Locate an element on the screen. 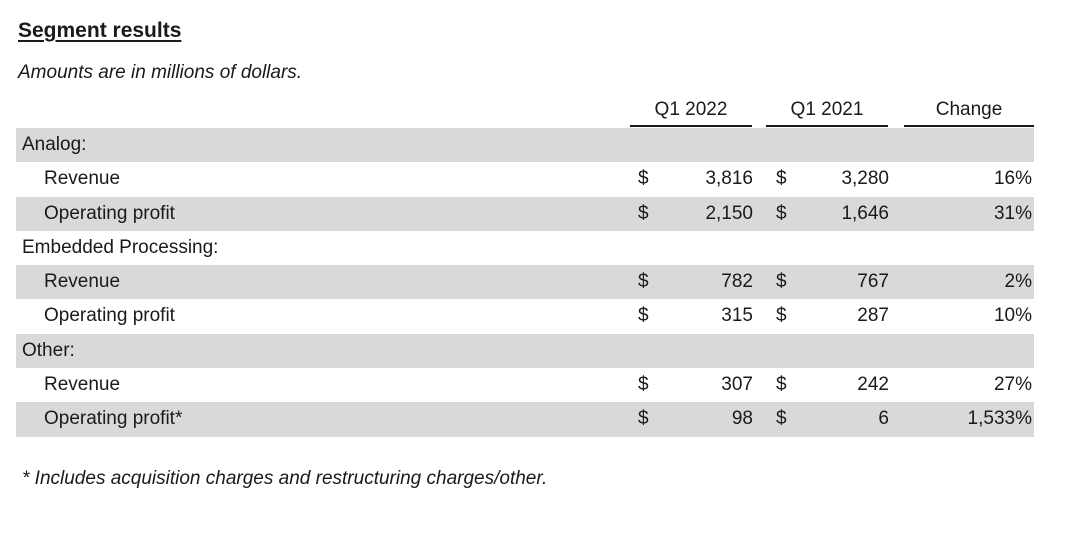 The height and width of the screenshot is (548, 1080). page-subtitle: Amounts are in millions of dollars. is located at coordinates (160, 72).